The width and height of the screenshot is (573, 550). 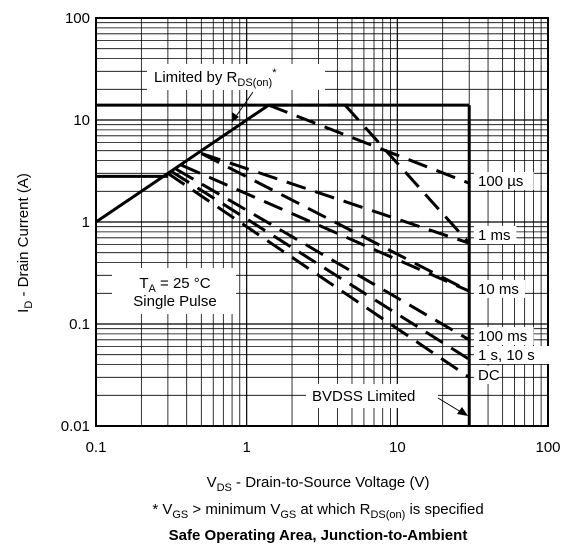 I want to click on series-label: 10 ms, so click(x=498, y=289).